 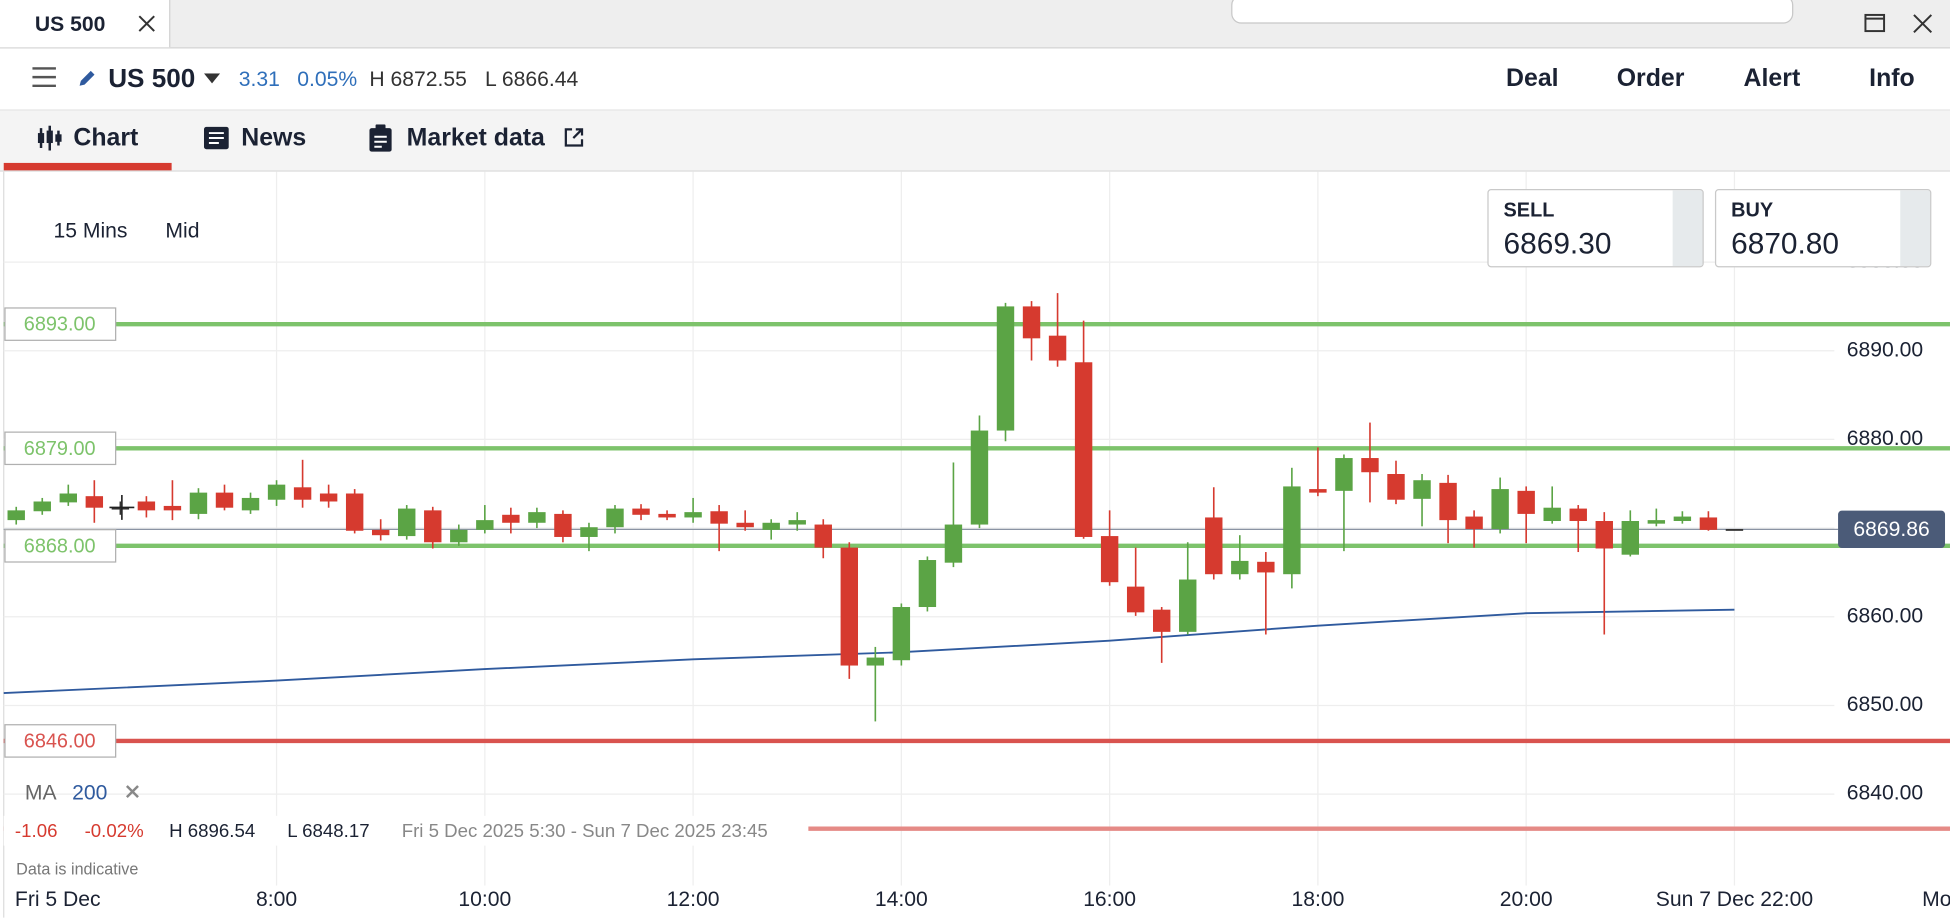 I want to click on order-button: Order, so click(x=1650, y=78).